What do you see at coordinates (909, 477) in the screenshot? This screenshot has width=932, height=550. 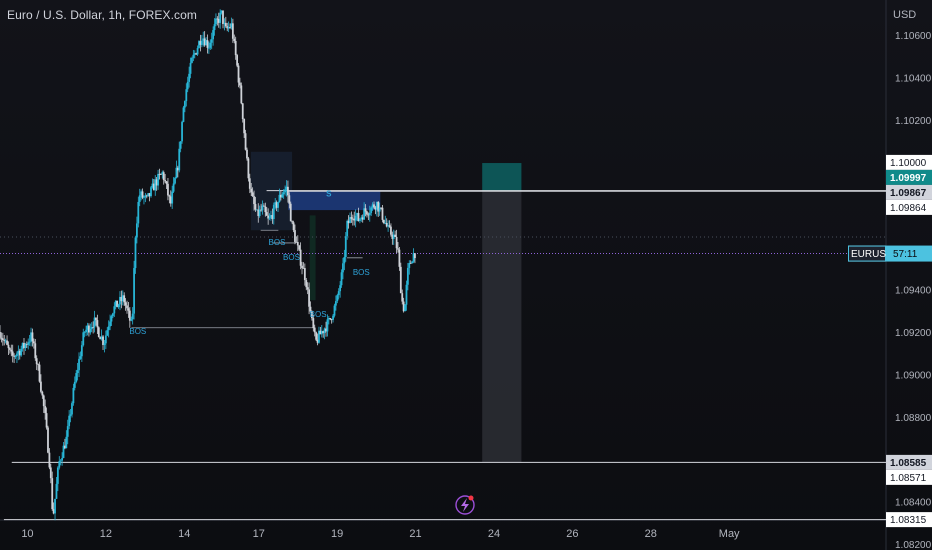 I see `price-label: 1.08571` at bounding box center [909, 477].